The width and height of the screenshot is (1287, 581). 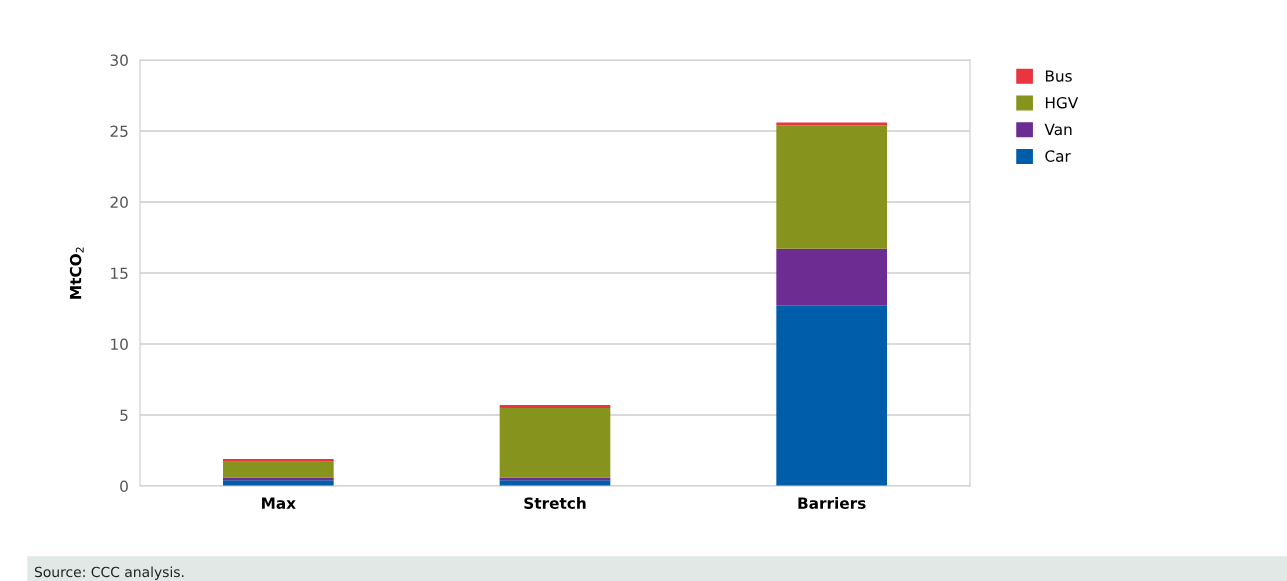 What do you see at coordinates (76, 273) in the screenshot?
I see `y-axis-title: MtCO$_{2}$` at bounding box center [76, 273].